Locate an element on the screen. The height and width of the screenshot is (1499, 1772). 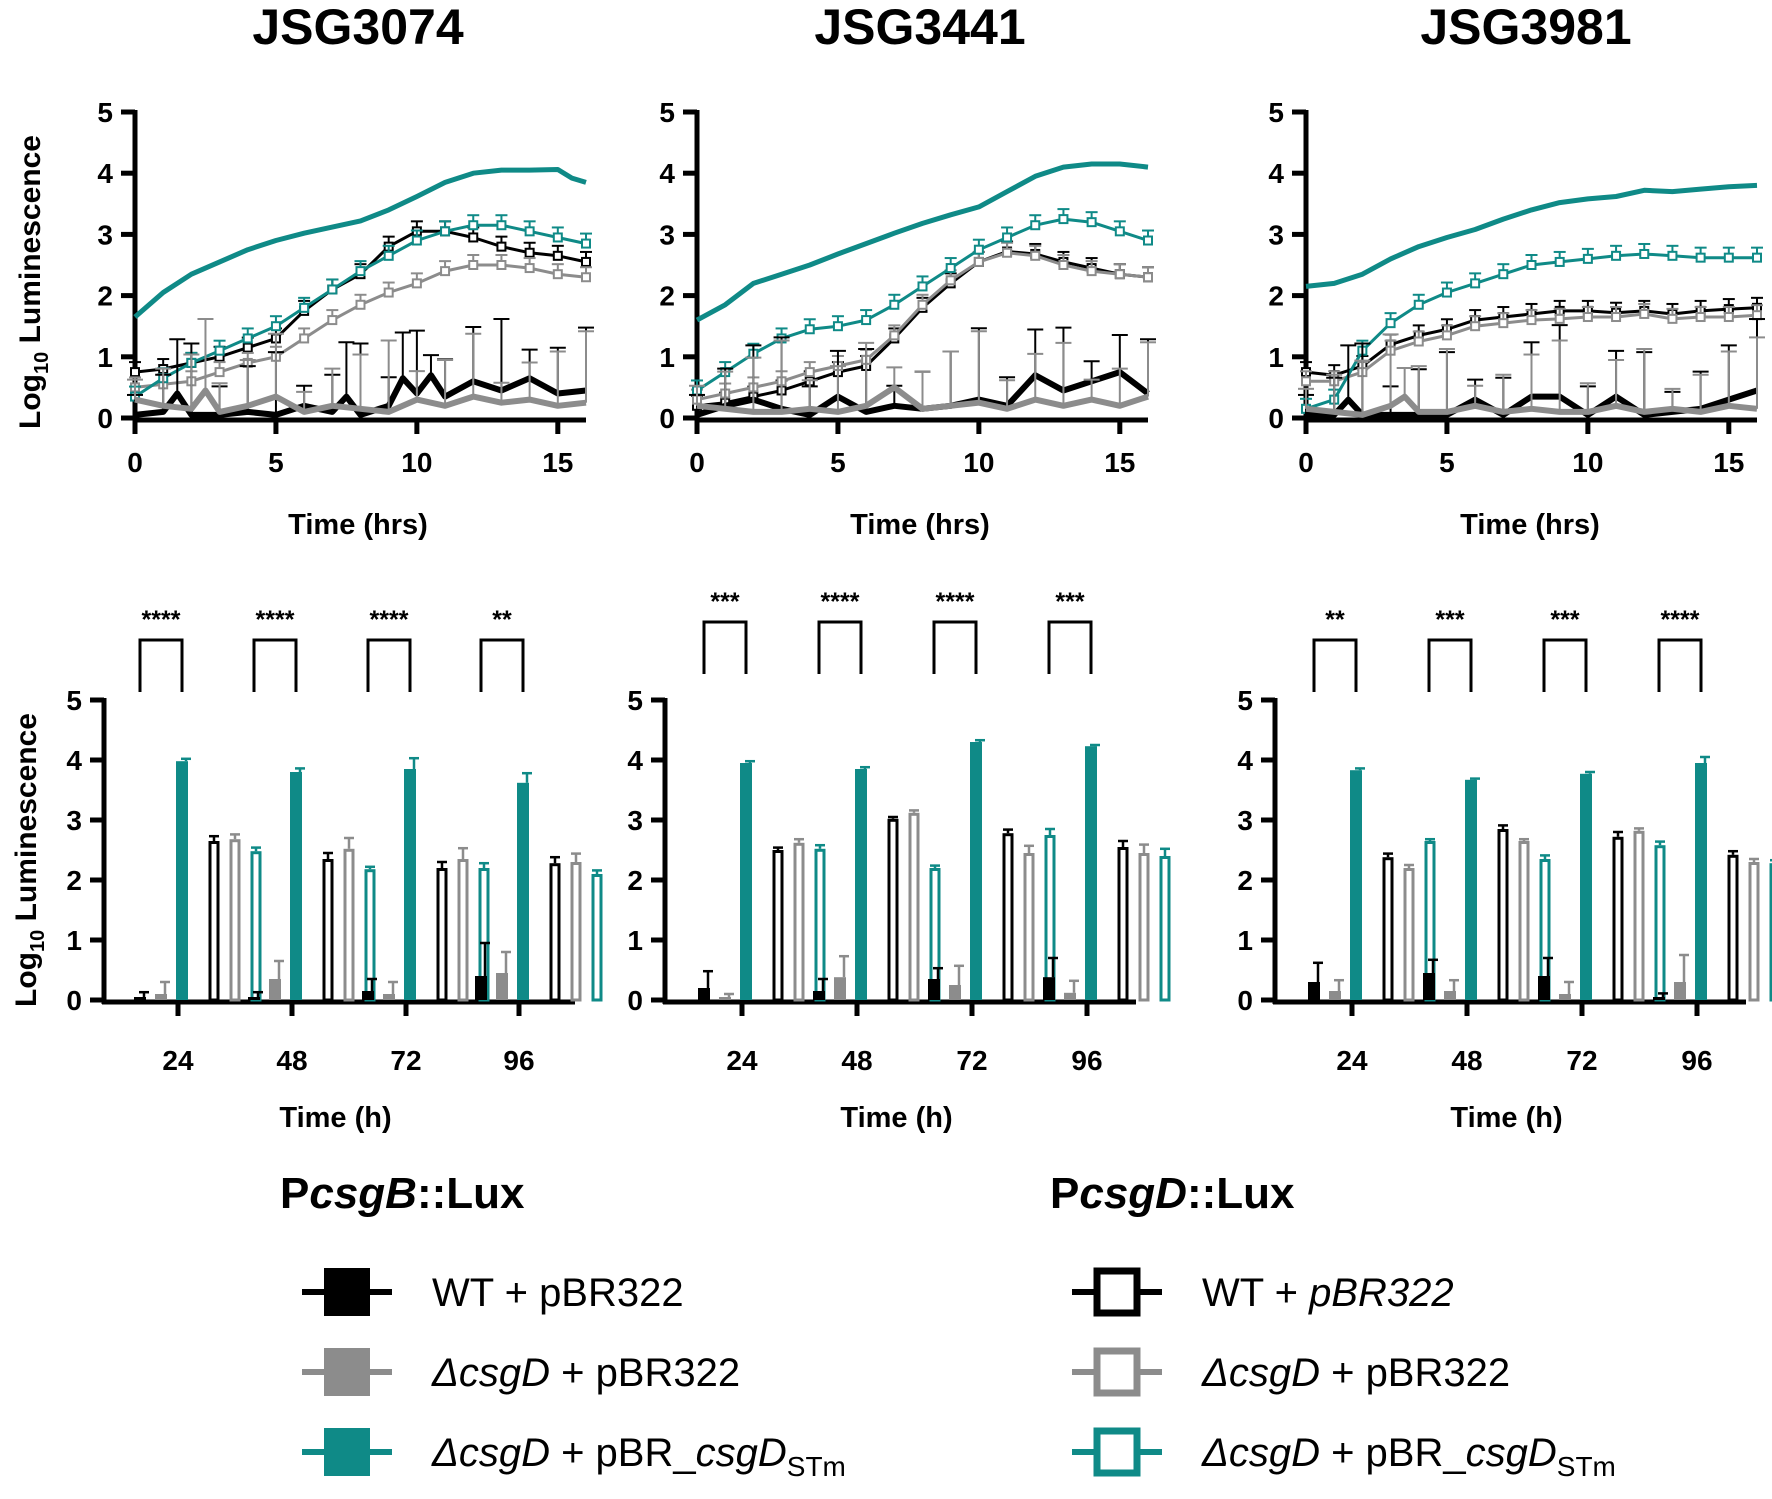
legend-entry: ΔcsgD + pBR_csgDSTm is located at coordinates (574, 1455).